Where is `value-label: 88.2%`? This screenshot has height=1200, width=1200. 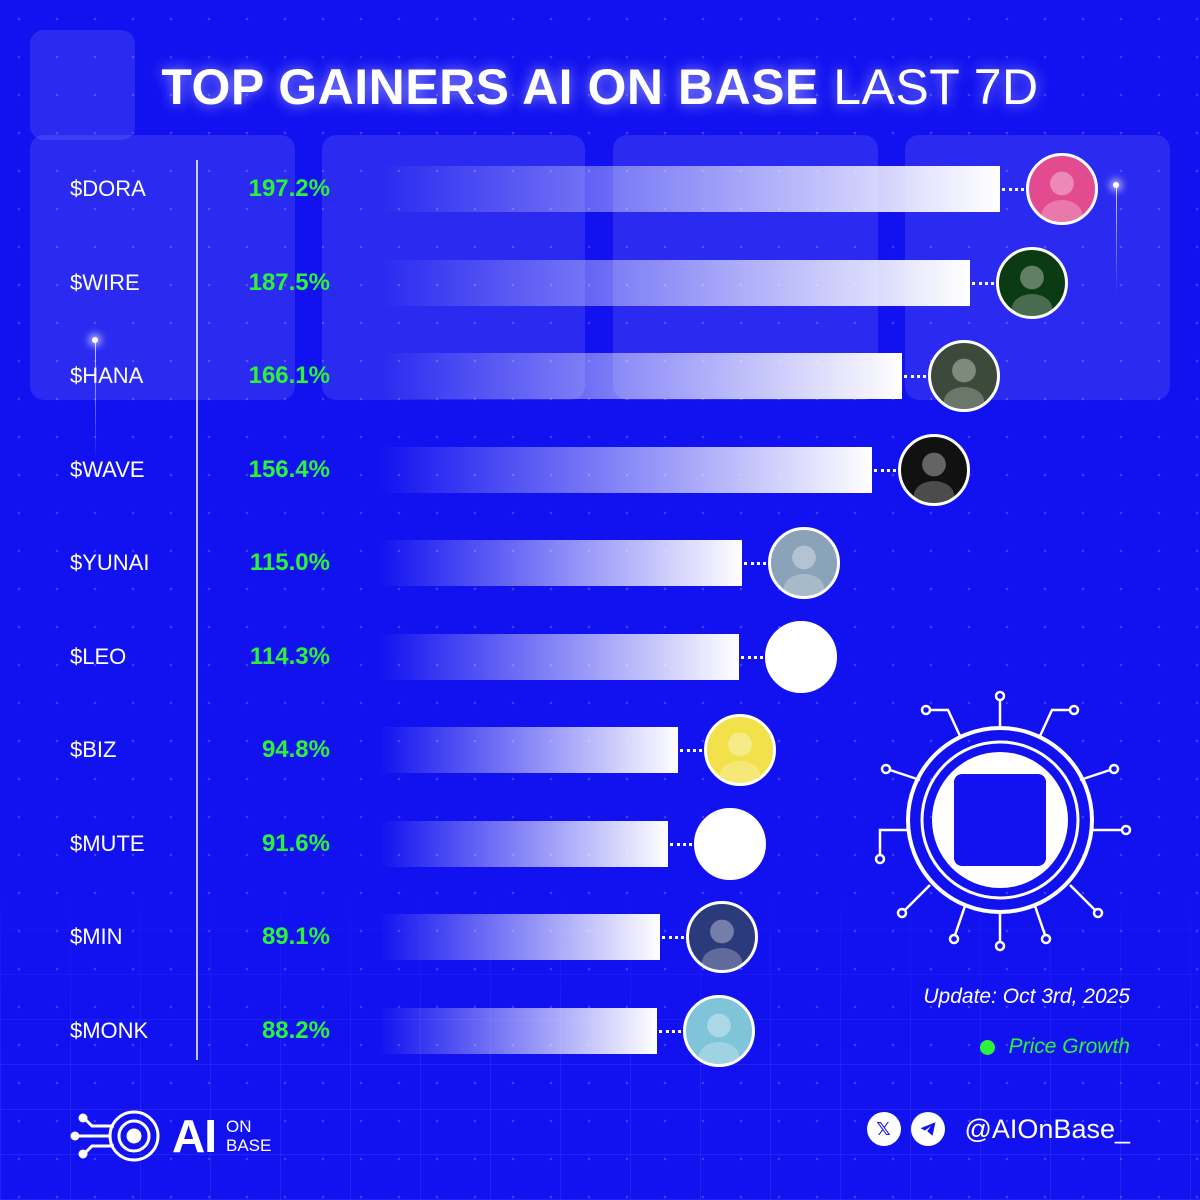
value-label: 88.2% is located at coordinates (295, 1030).